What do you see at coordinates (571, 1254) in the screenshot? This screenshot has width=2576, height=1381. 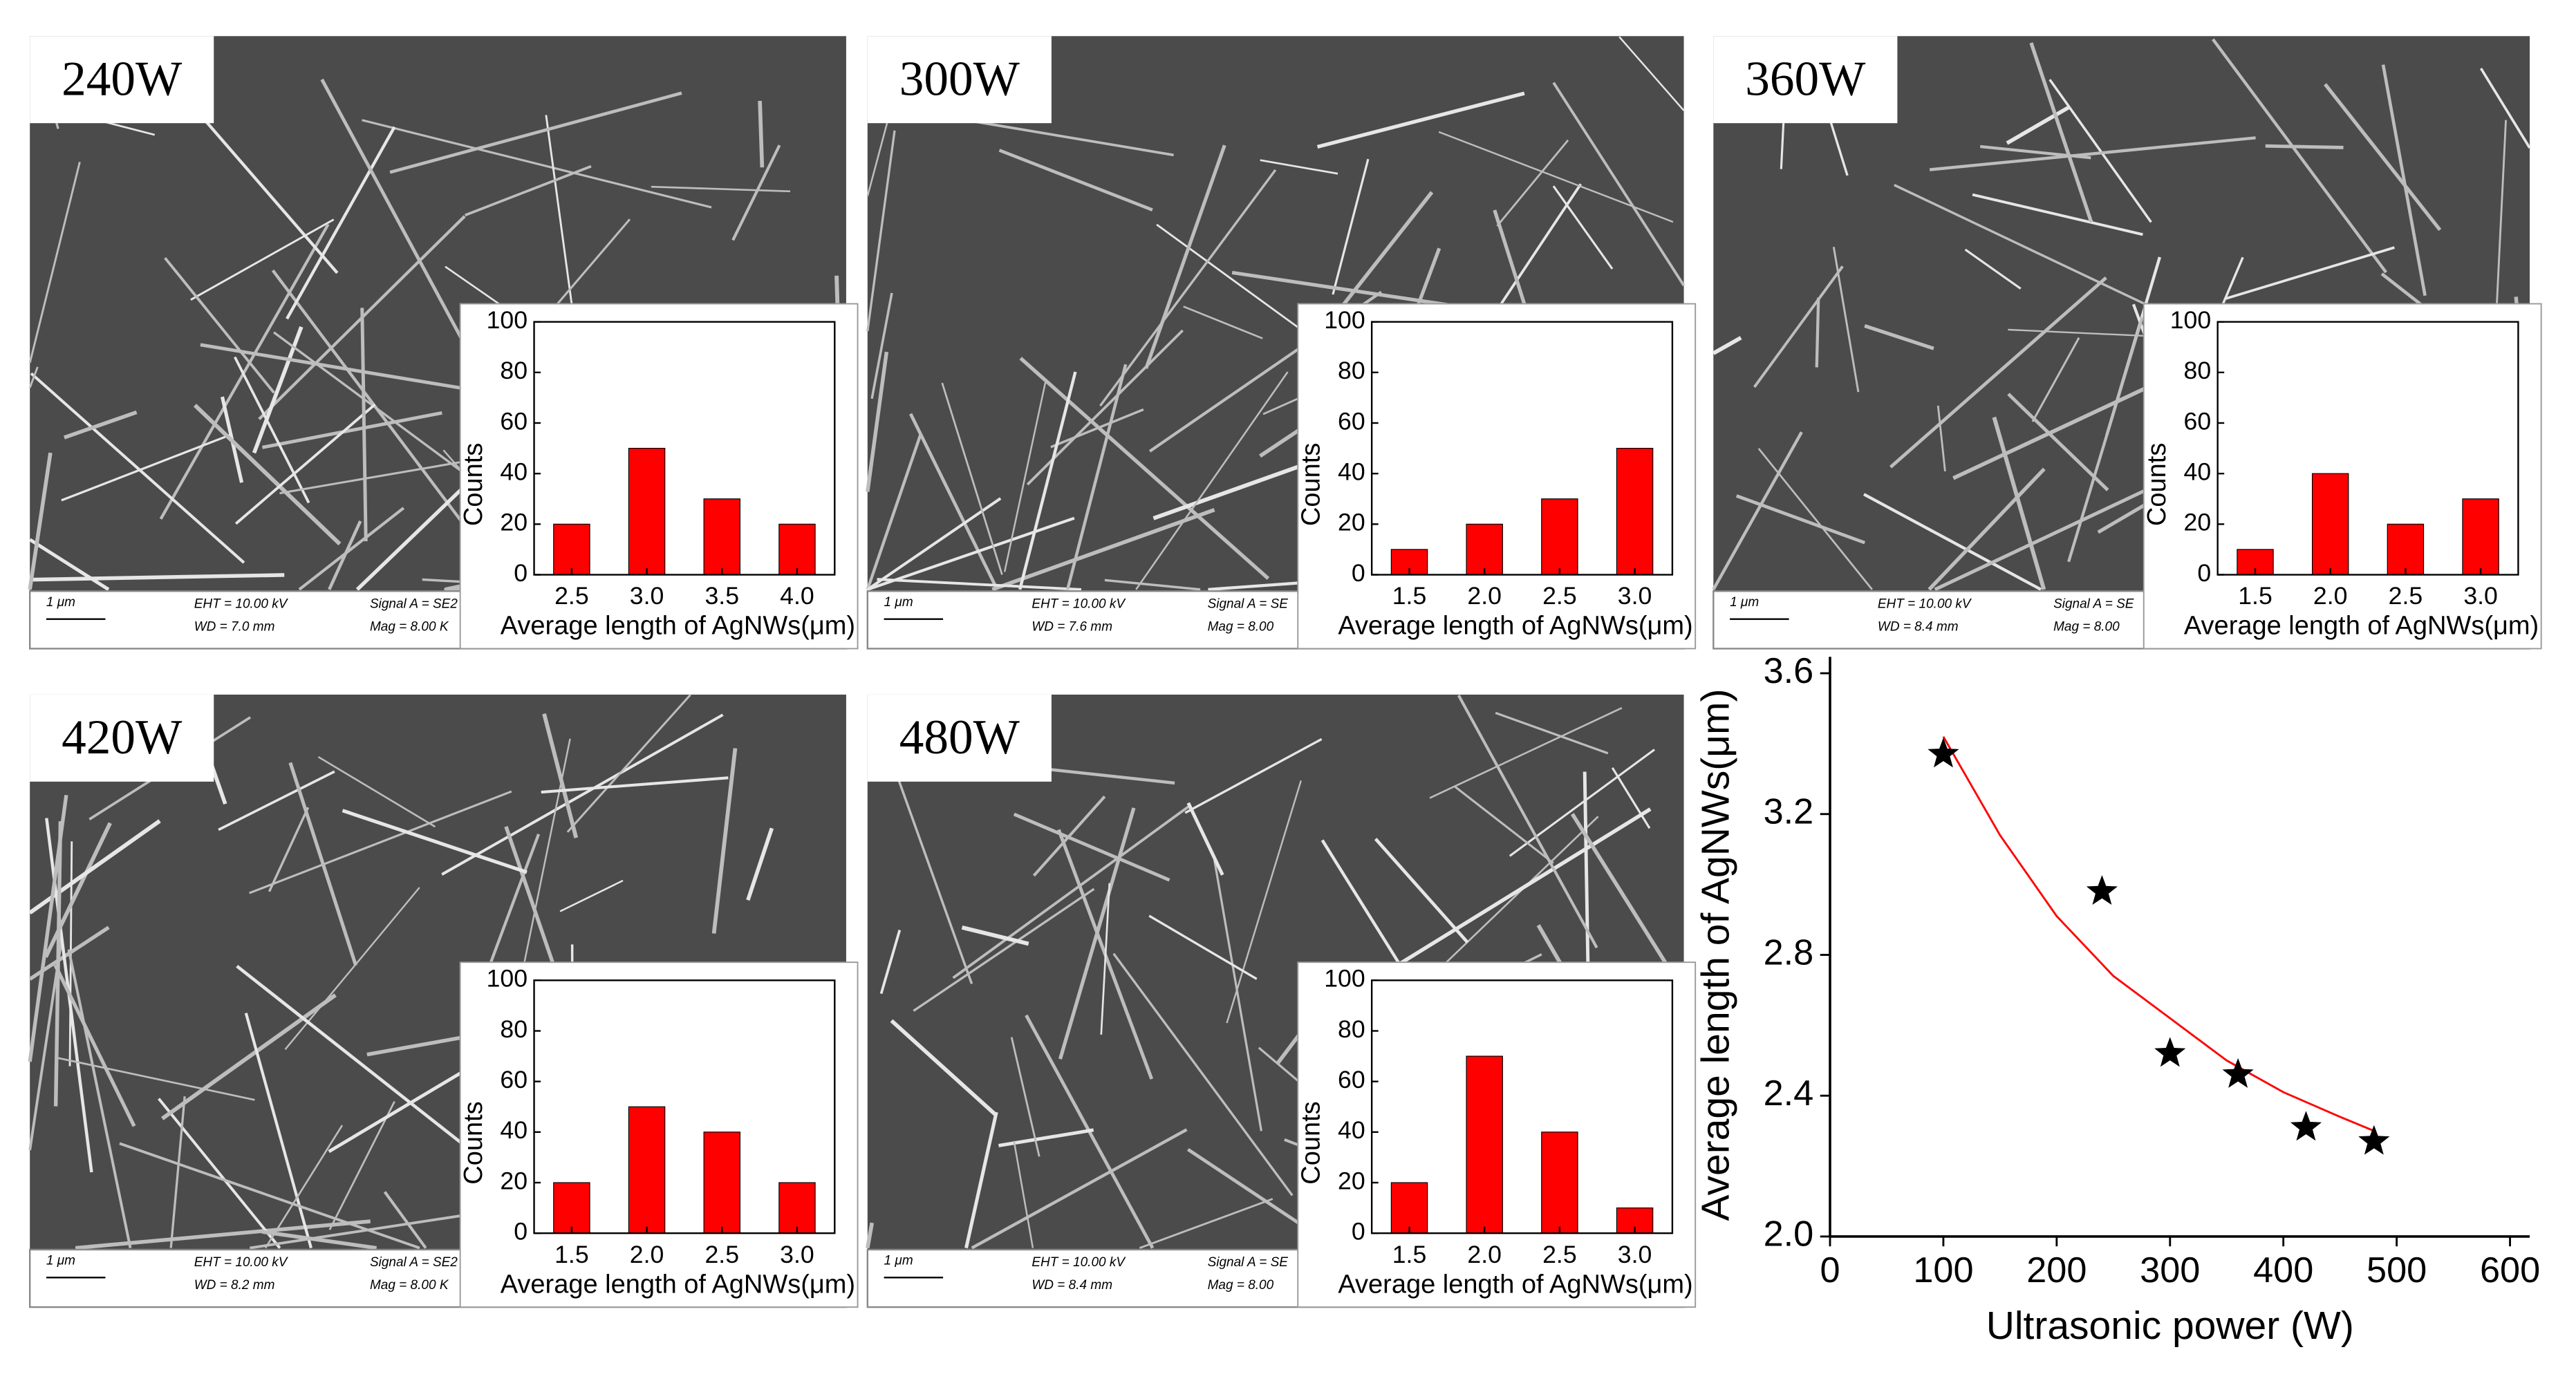 I see `x-tick-label: 1.5` at bounding box center [571, 1254].